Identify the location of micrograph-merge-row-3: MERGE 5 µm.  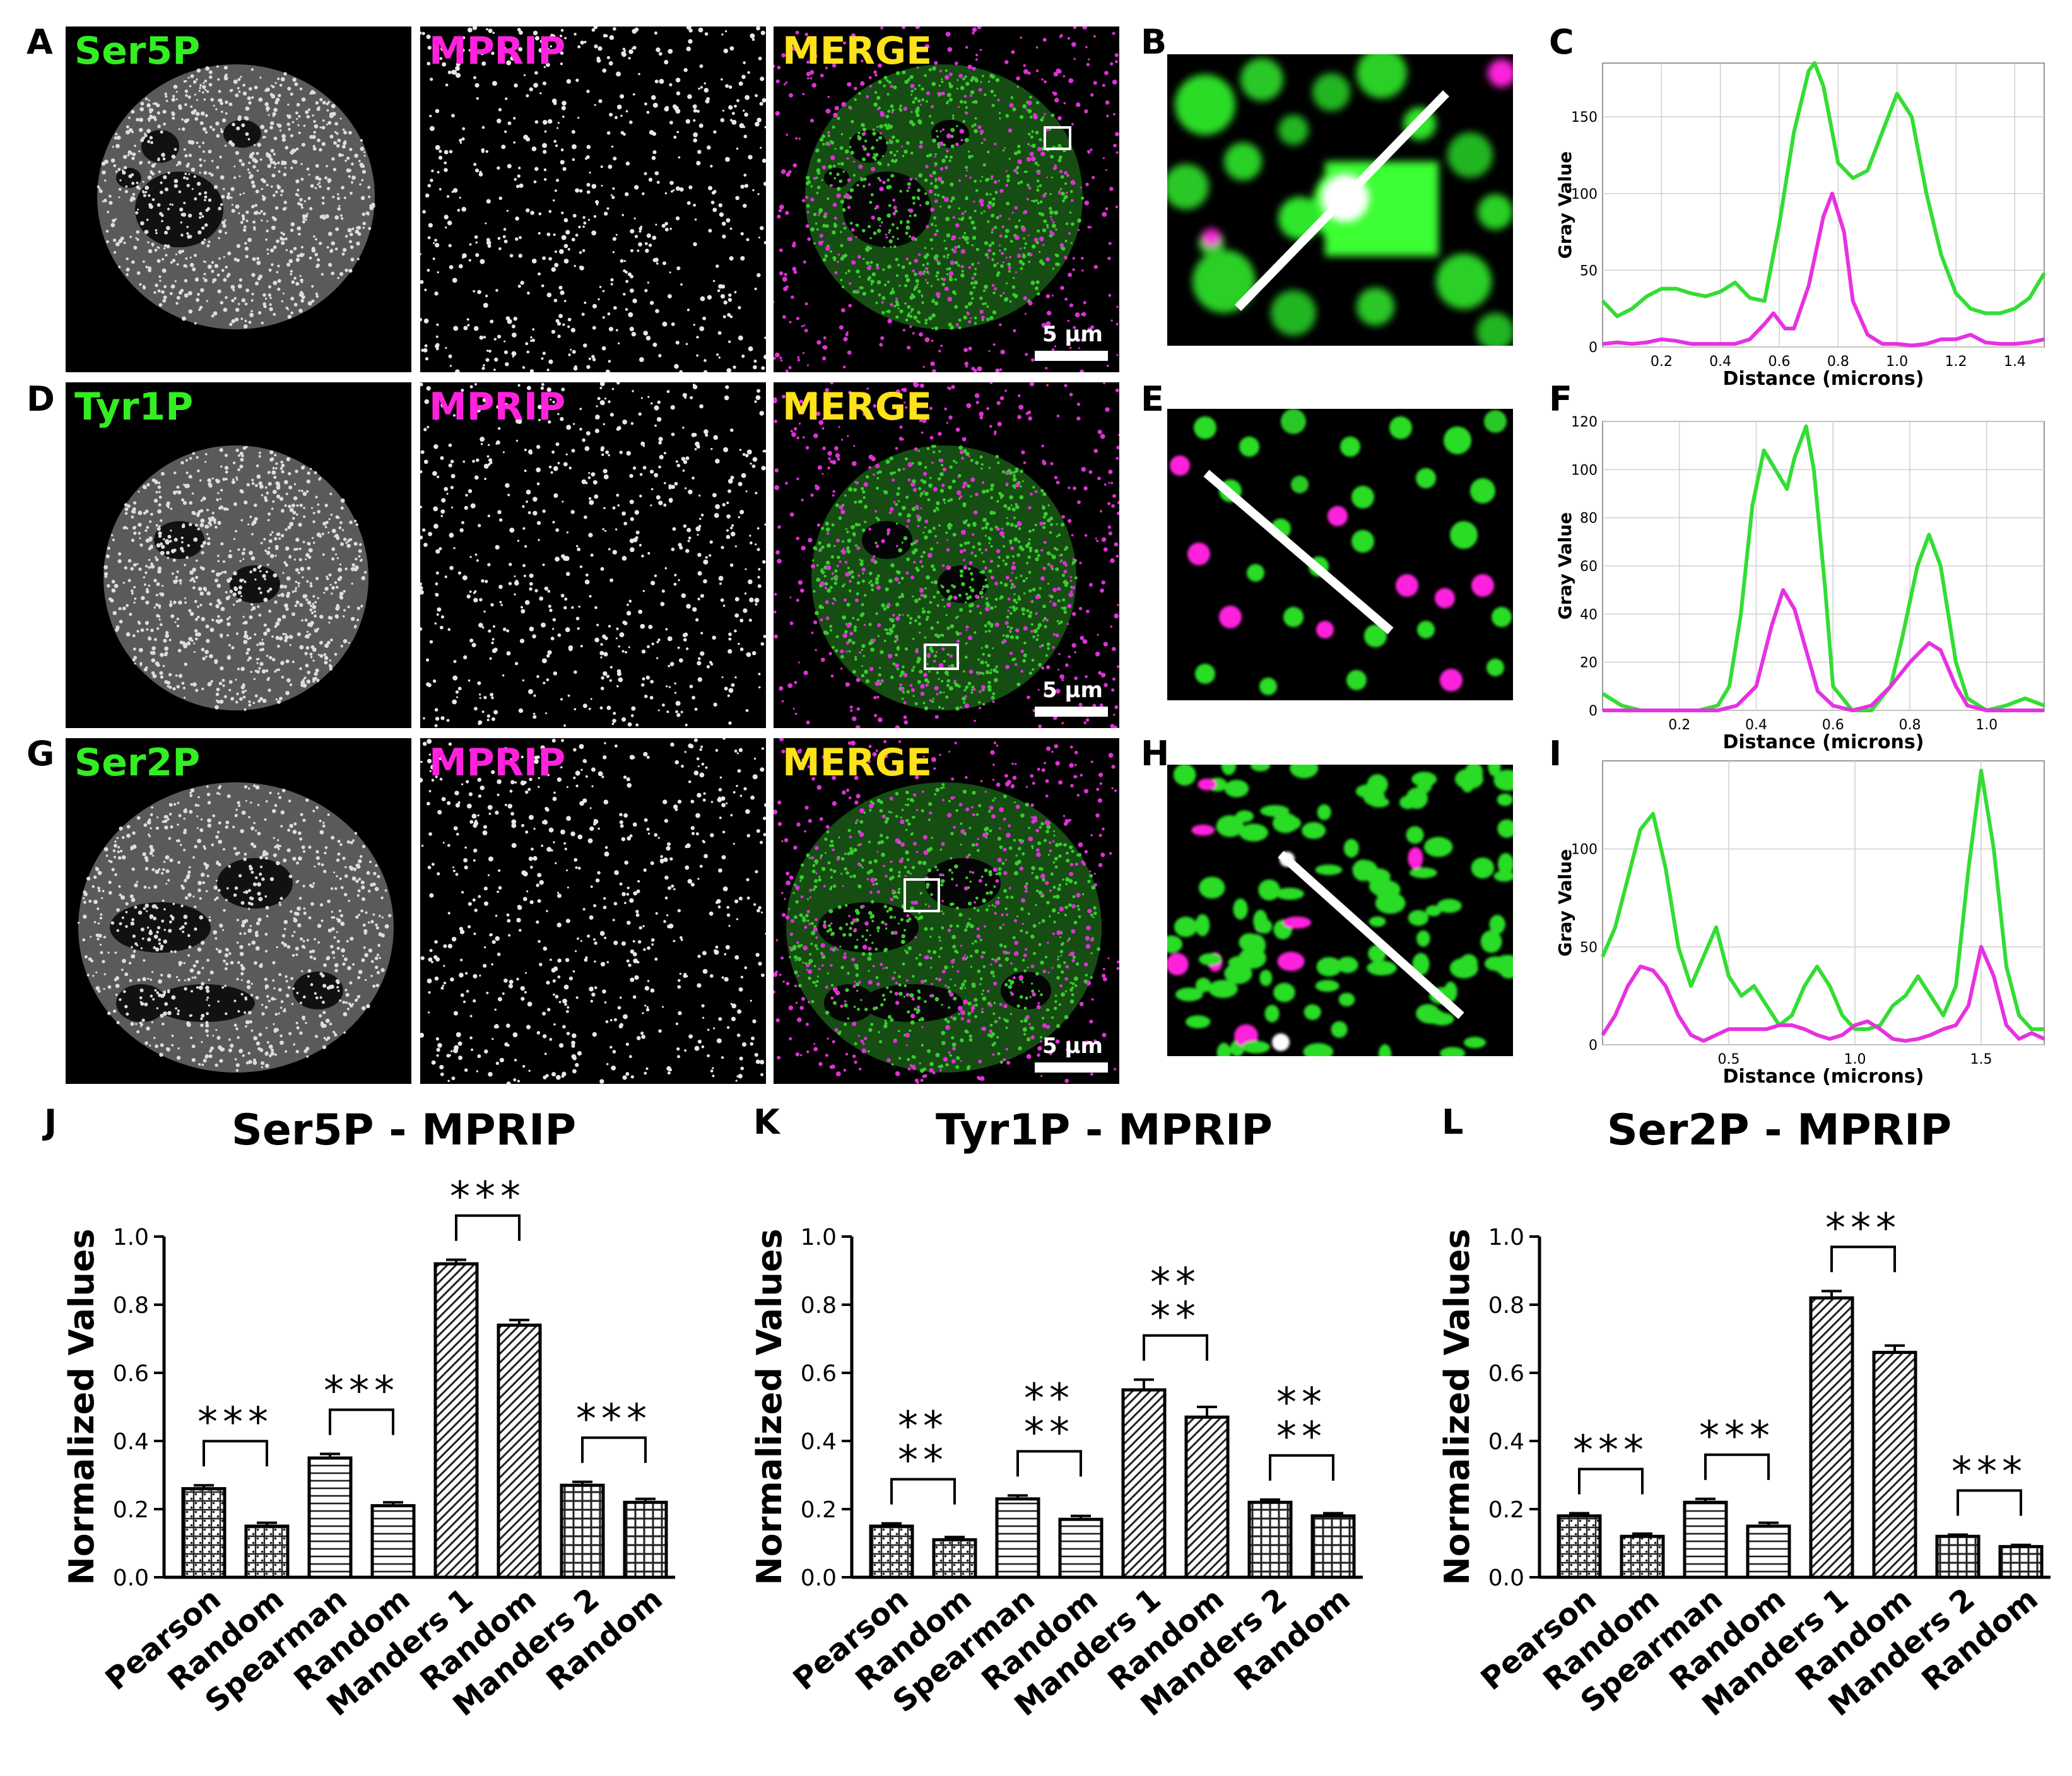
(947, 911).